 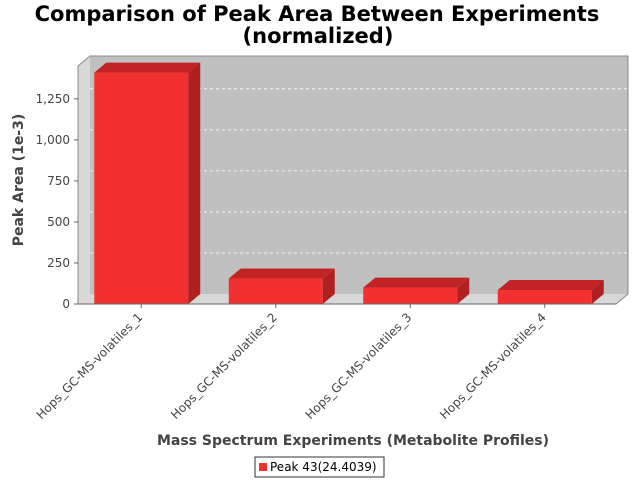 I want to click on legend-swatch, so click(x=263, y=467).